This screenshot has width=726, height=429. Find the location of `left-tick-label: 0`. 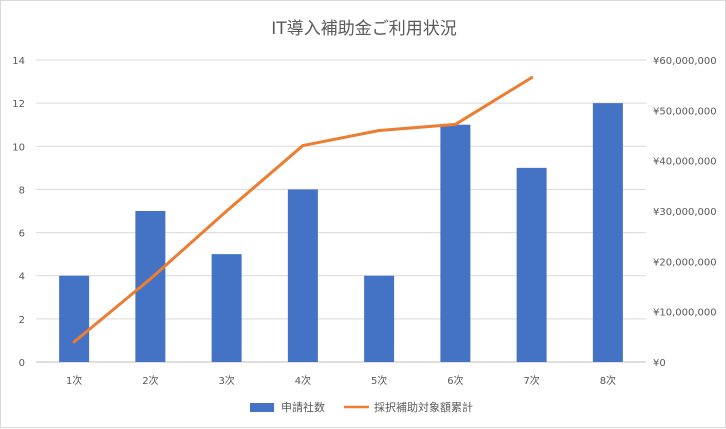

left-tick-label: 0 is located at coordinates (22, 363).